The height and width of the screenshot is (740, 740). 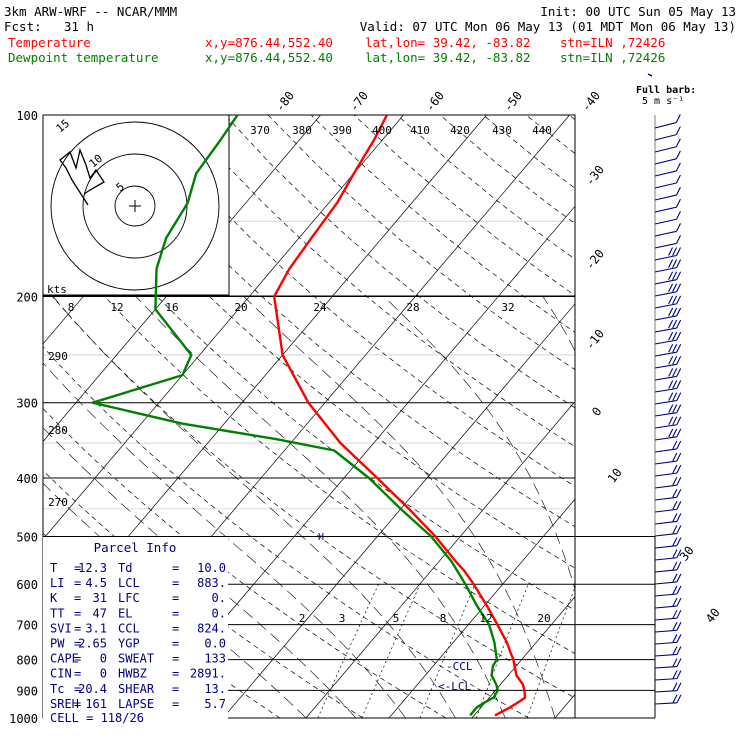 What do you see at coordinates (687, 554) in the screenshot?
I see `isotherm-label-30: 30` at bounding box center [687, 554].